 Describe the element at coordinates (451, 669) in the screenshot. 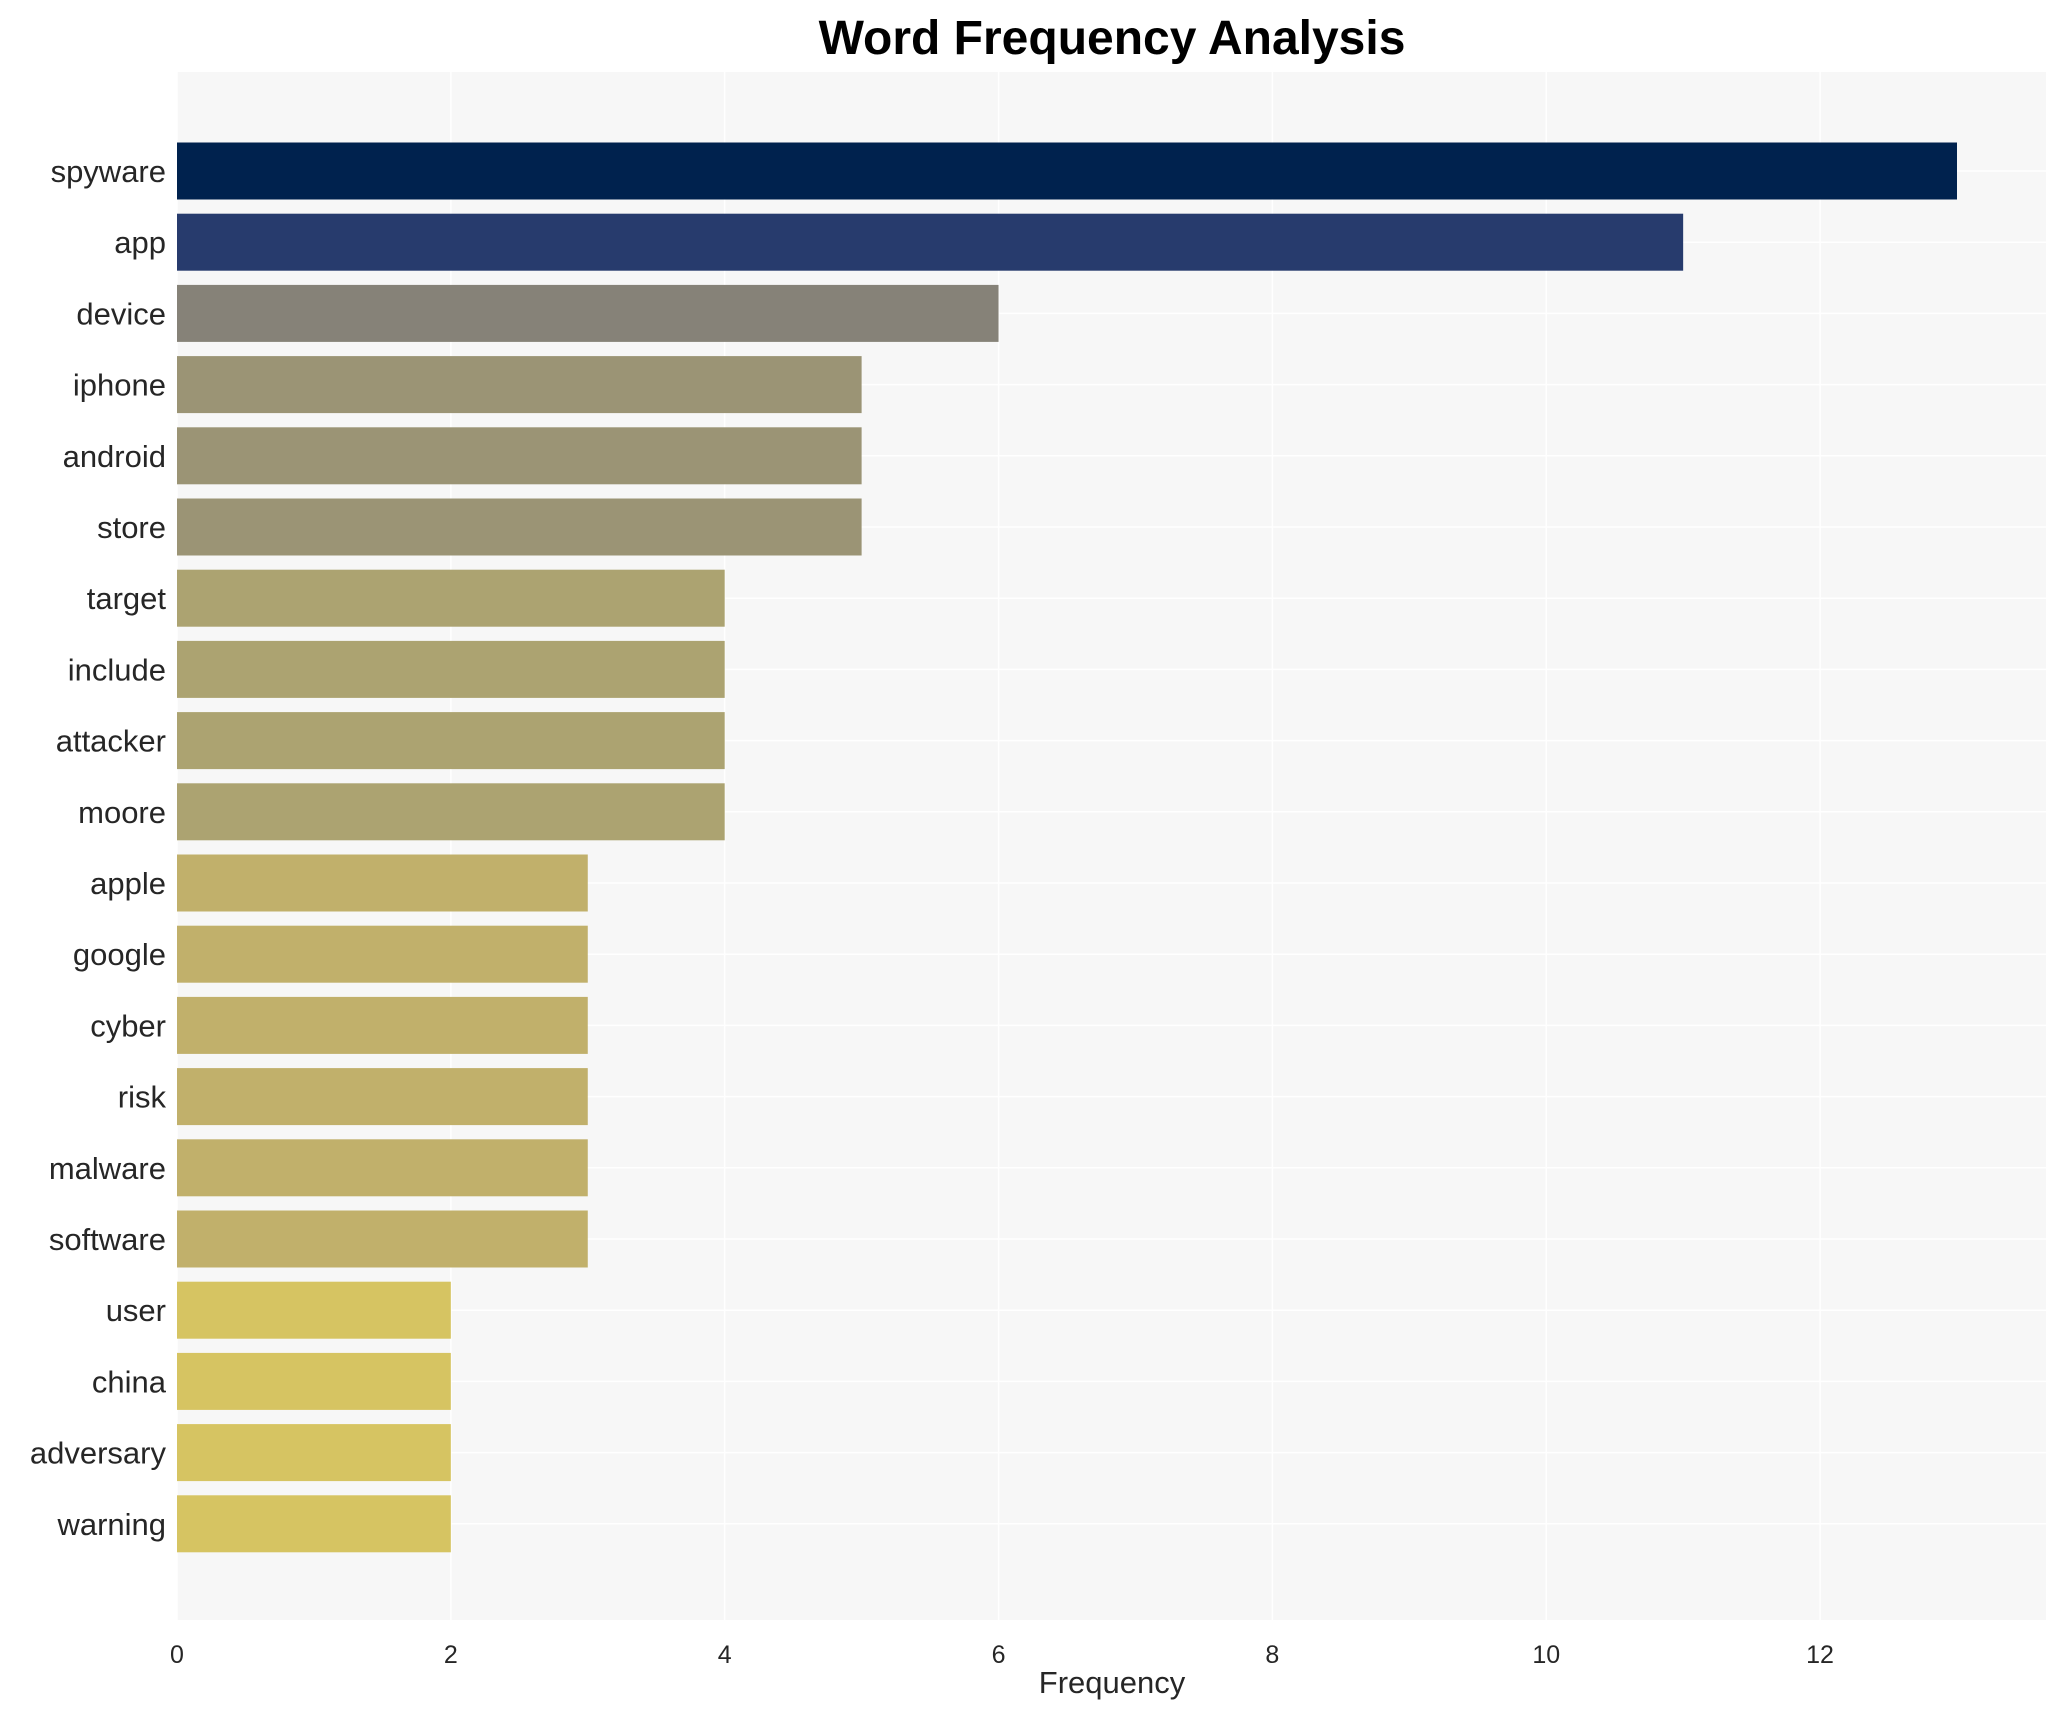

I see `bar-include` at that location.